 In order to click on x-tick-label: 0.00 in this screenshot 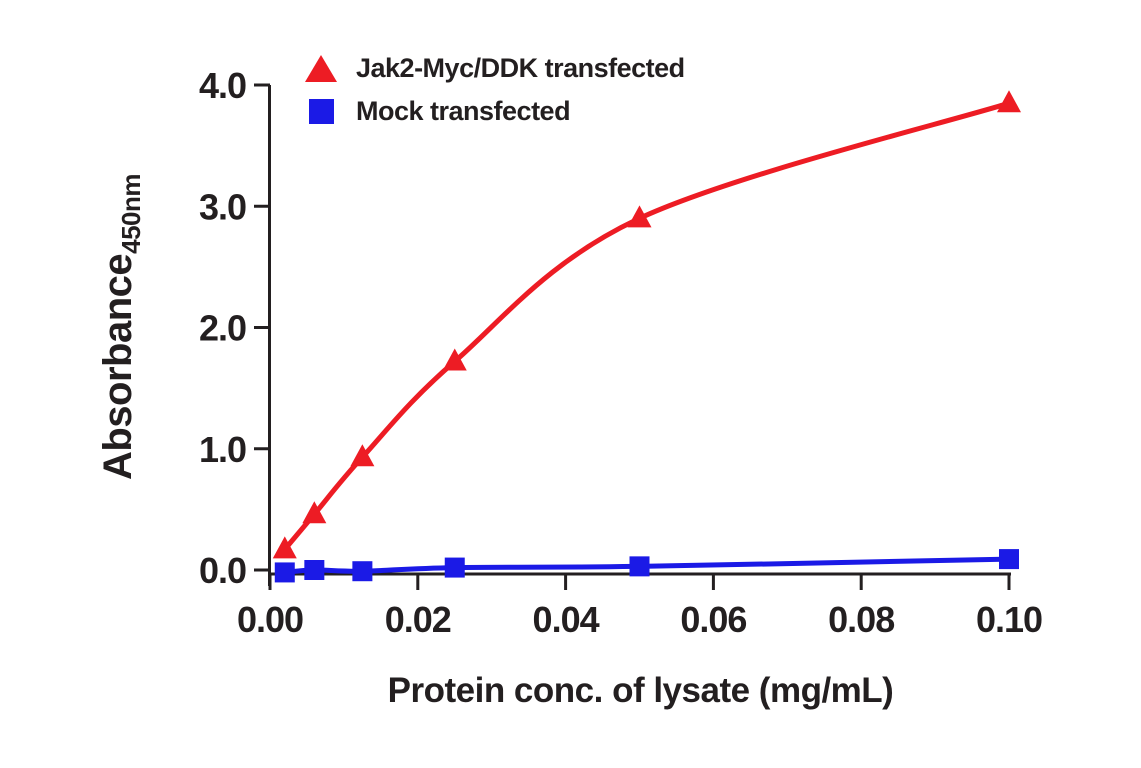, I will do `click(270, 619)`.